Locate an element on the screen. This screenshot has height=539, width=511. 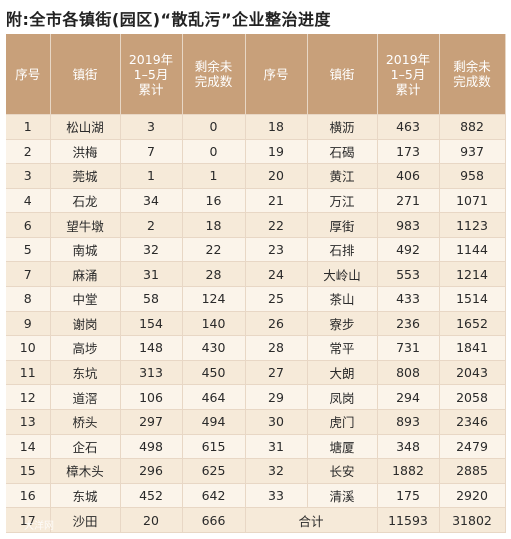
town-cell: 南城 is located at coordinates (85, 250).